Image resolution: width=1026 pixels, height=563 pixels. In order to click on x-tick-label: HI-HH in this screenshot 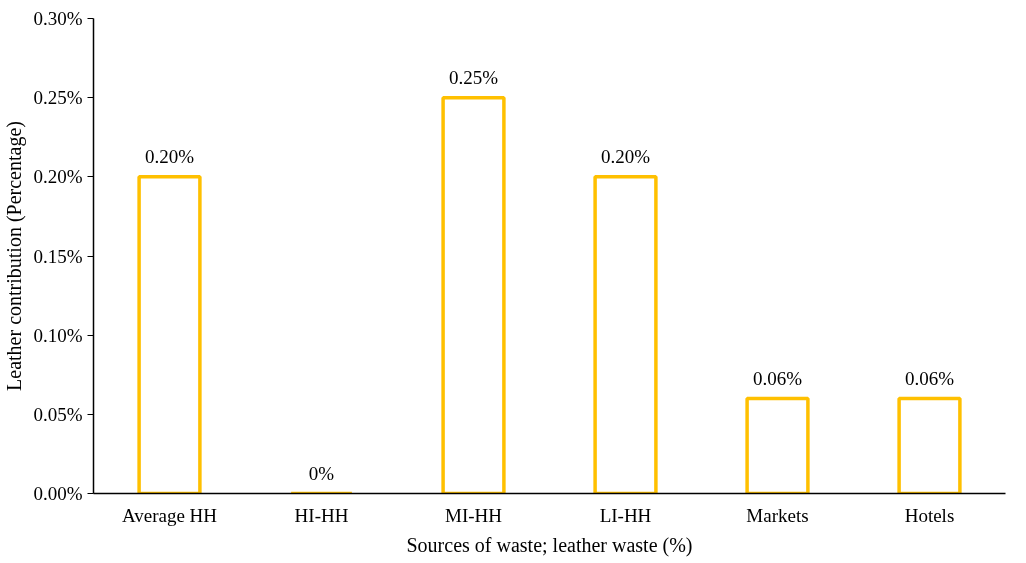, I will do `click(321, 515)`.